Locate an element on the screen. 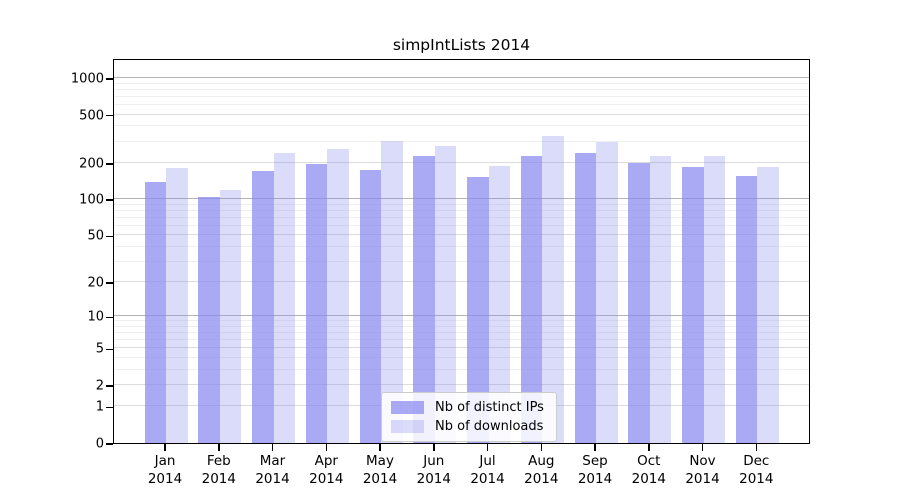  y-tick-label: 1000 is located at coordinates (87, 79).